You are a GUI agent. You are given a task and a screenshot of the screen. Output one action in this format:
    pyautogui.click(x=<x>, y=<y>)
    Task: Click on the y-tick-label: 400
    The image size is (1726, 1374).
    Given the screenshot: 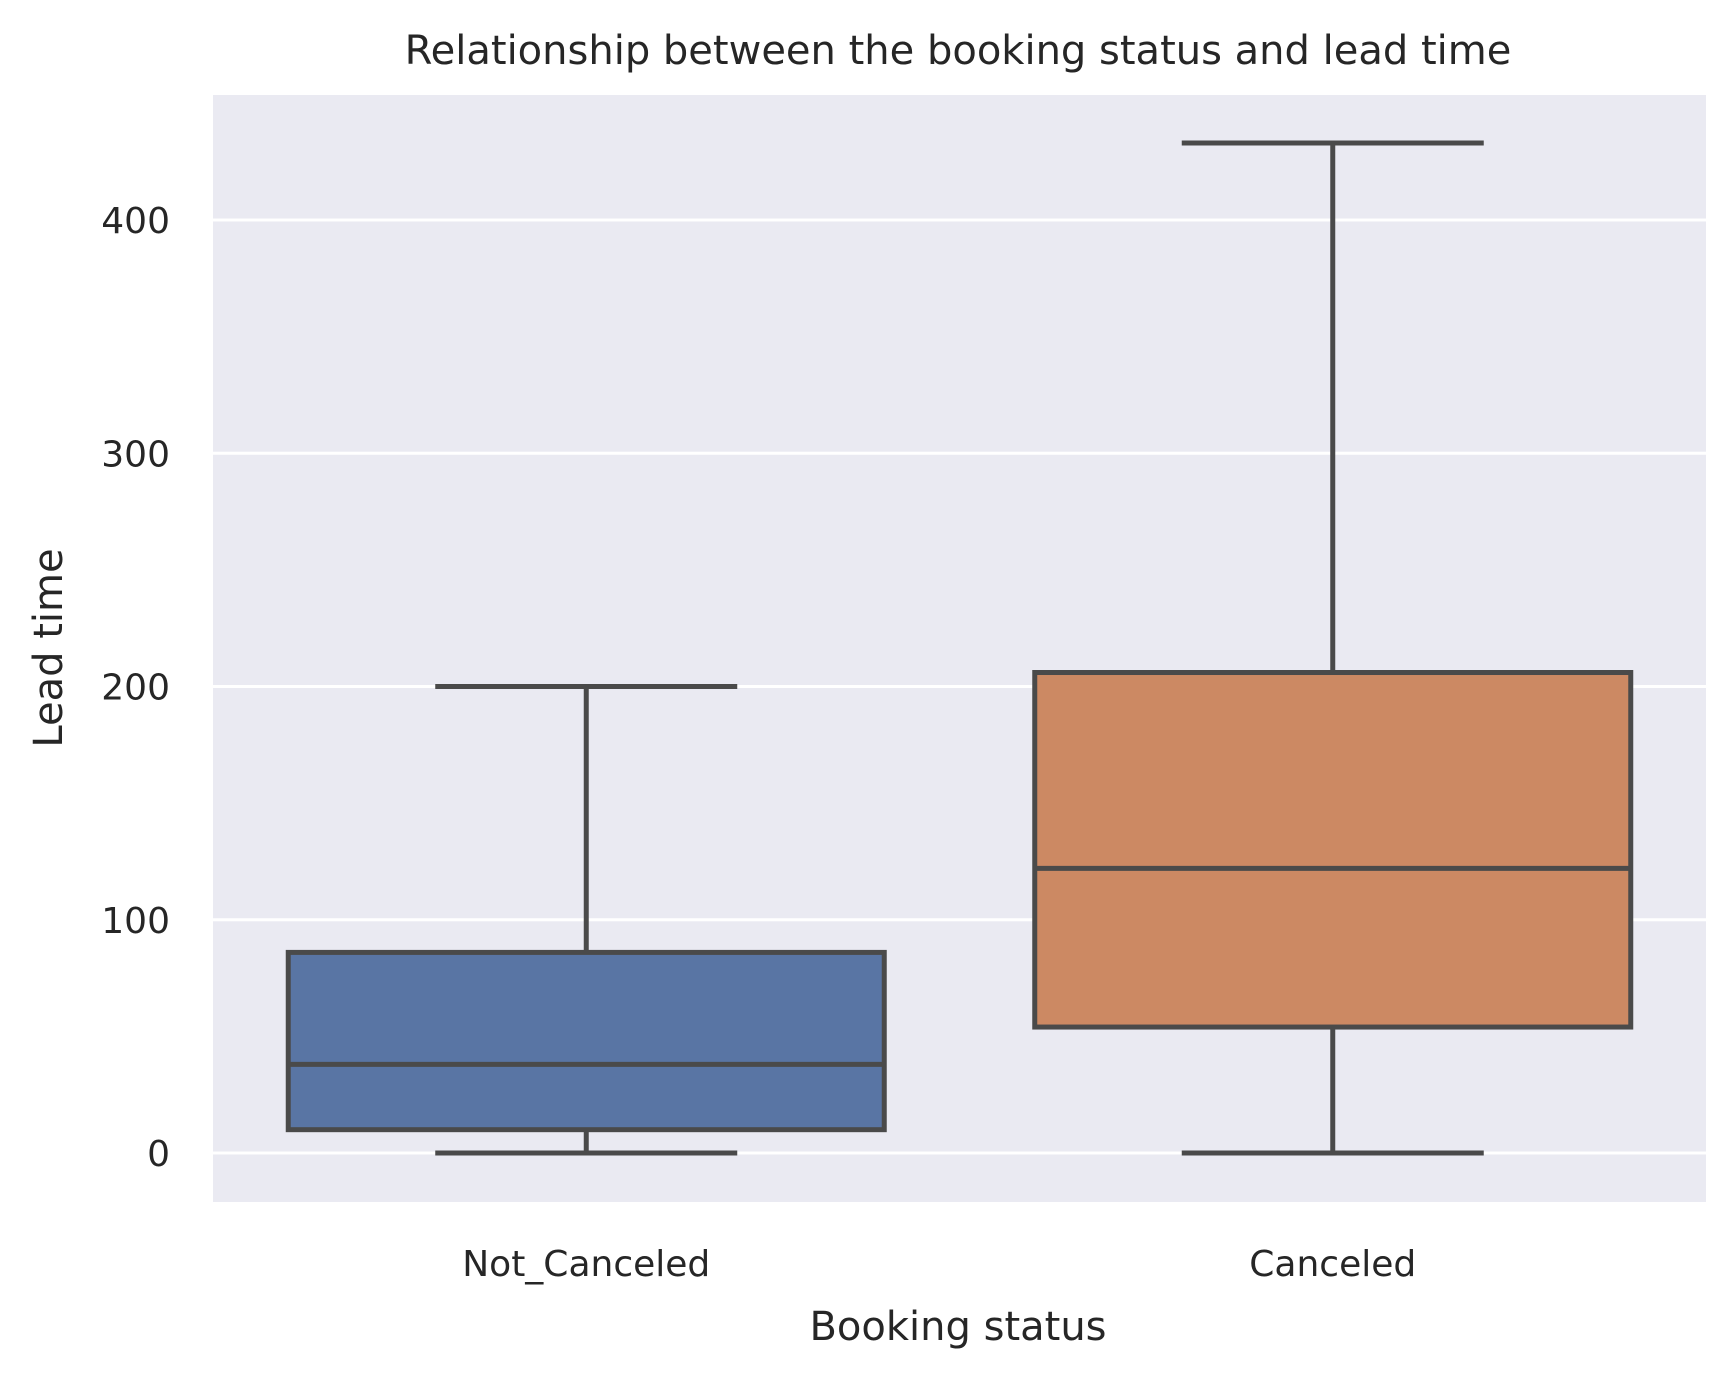 What is the action you would take?
    pyautogui.click(x=135, y=221)
    